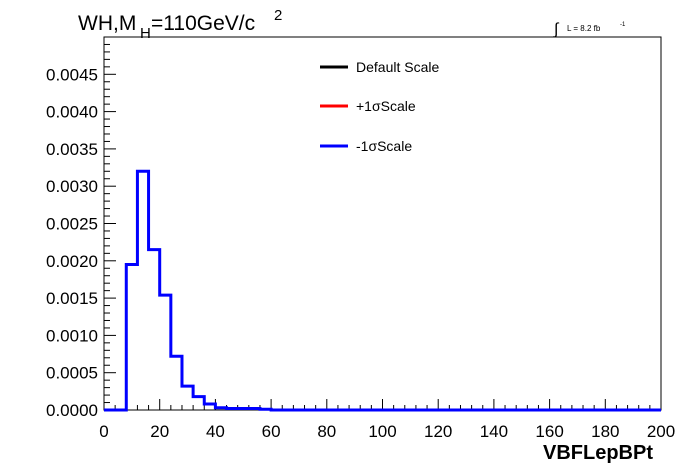 This screenshot has width=696, height=472. Describe the element at coordinates (107, 23) in the screenshot. I see `title-main: WH,M` at that location.